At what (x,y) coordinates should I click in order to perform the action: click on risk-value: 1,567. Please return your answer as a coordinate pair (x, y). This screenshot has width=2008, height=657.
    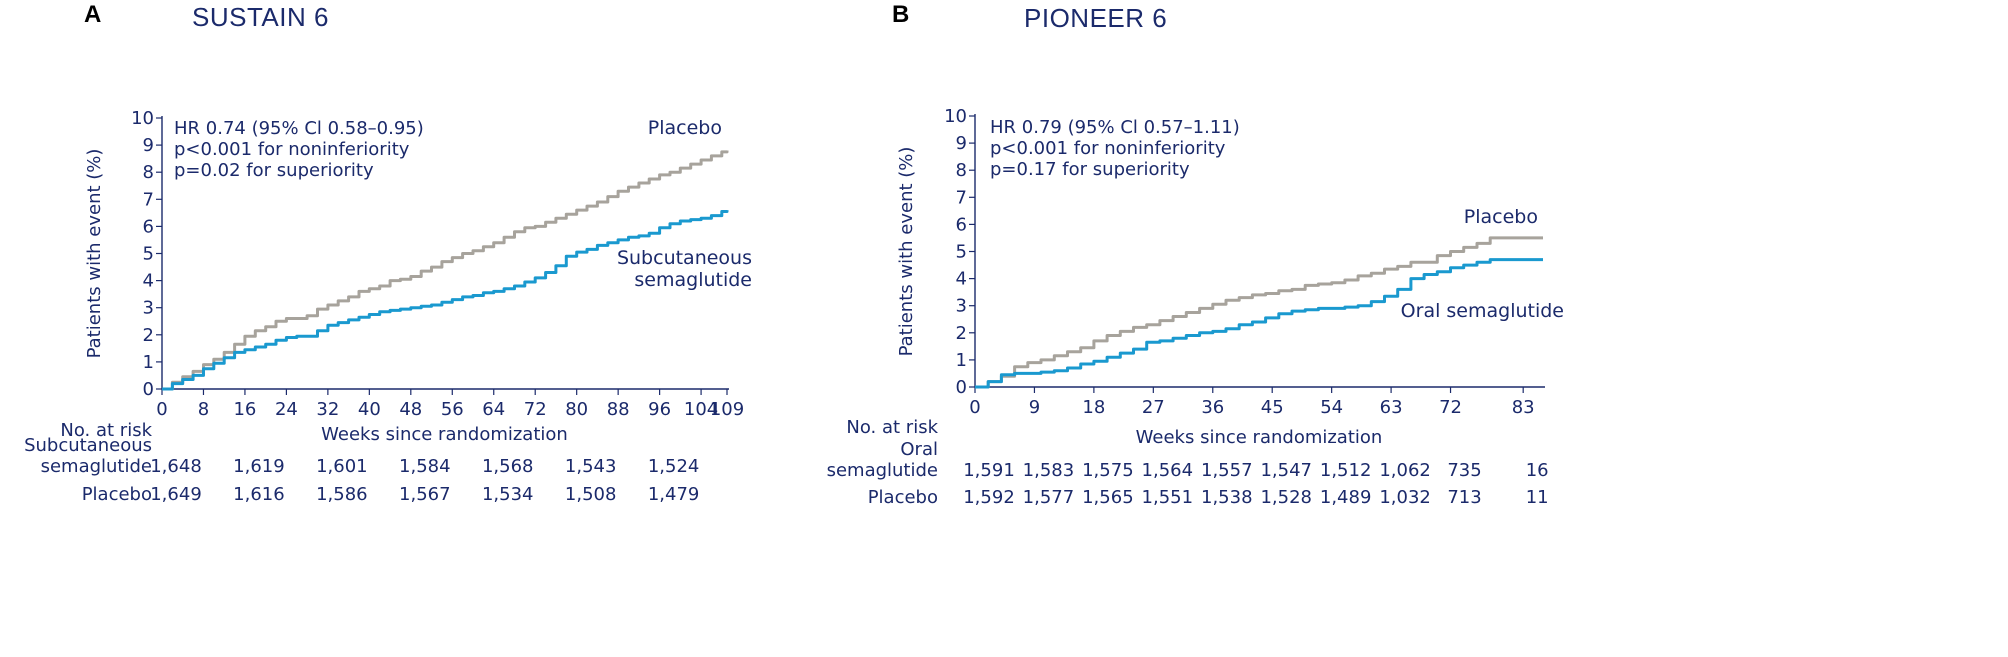
    Looking at the image, I should click on (425, 494).